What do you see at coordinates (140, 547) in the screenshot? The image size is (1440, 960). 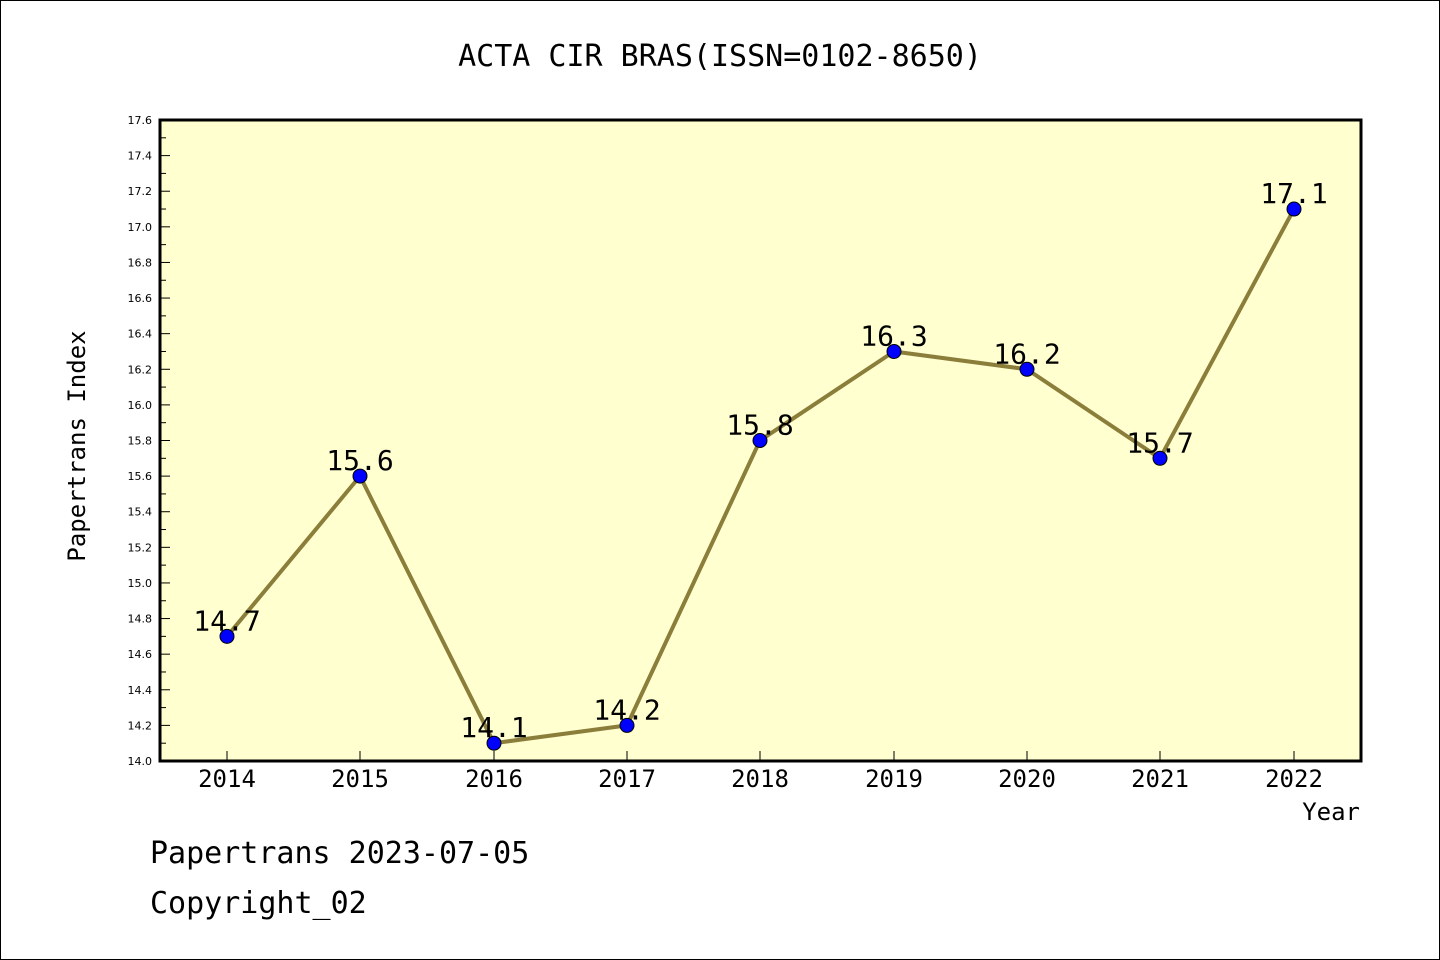 I see `y-tick-label: 15.2` at bounding box center [140, 547].